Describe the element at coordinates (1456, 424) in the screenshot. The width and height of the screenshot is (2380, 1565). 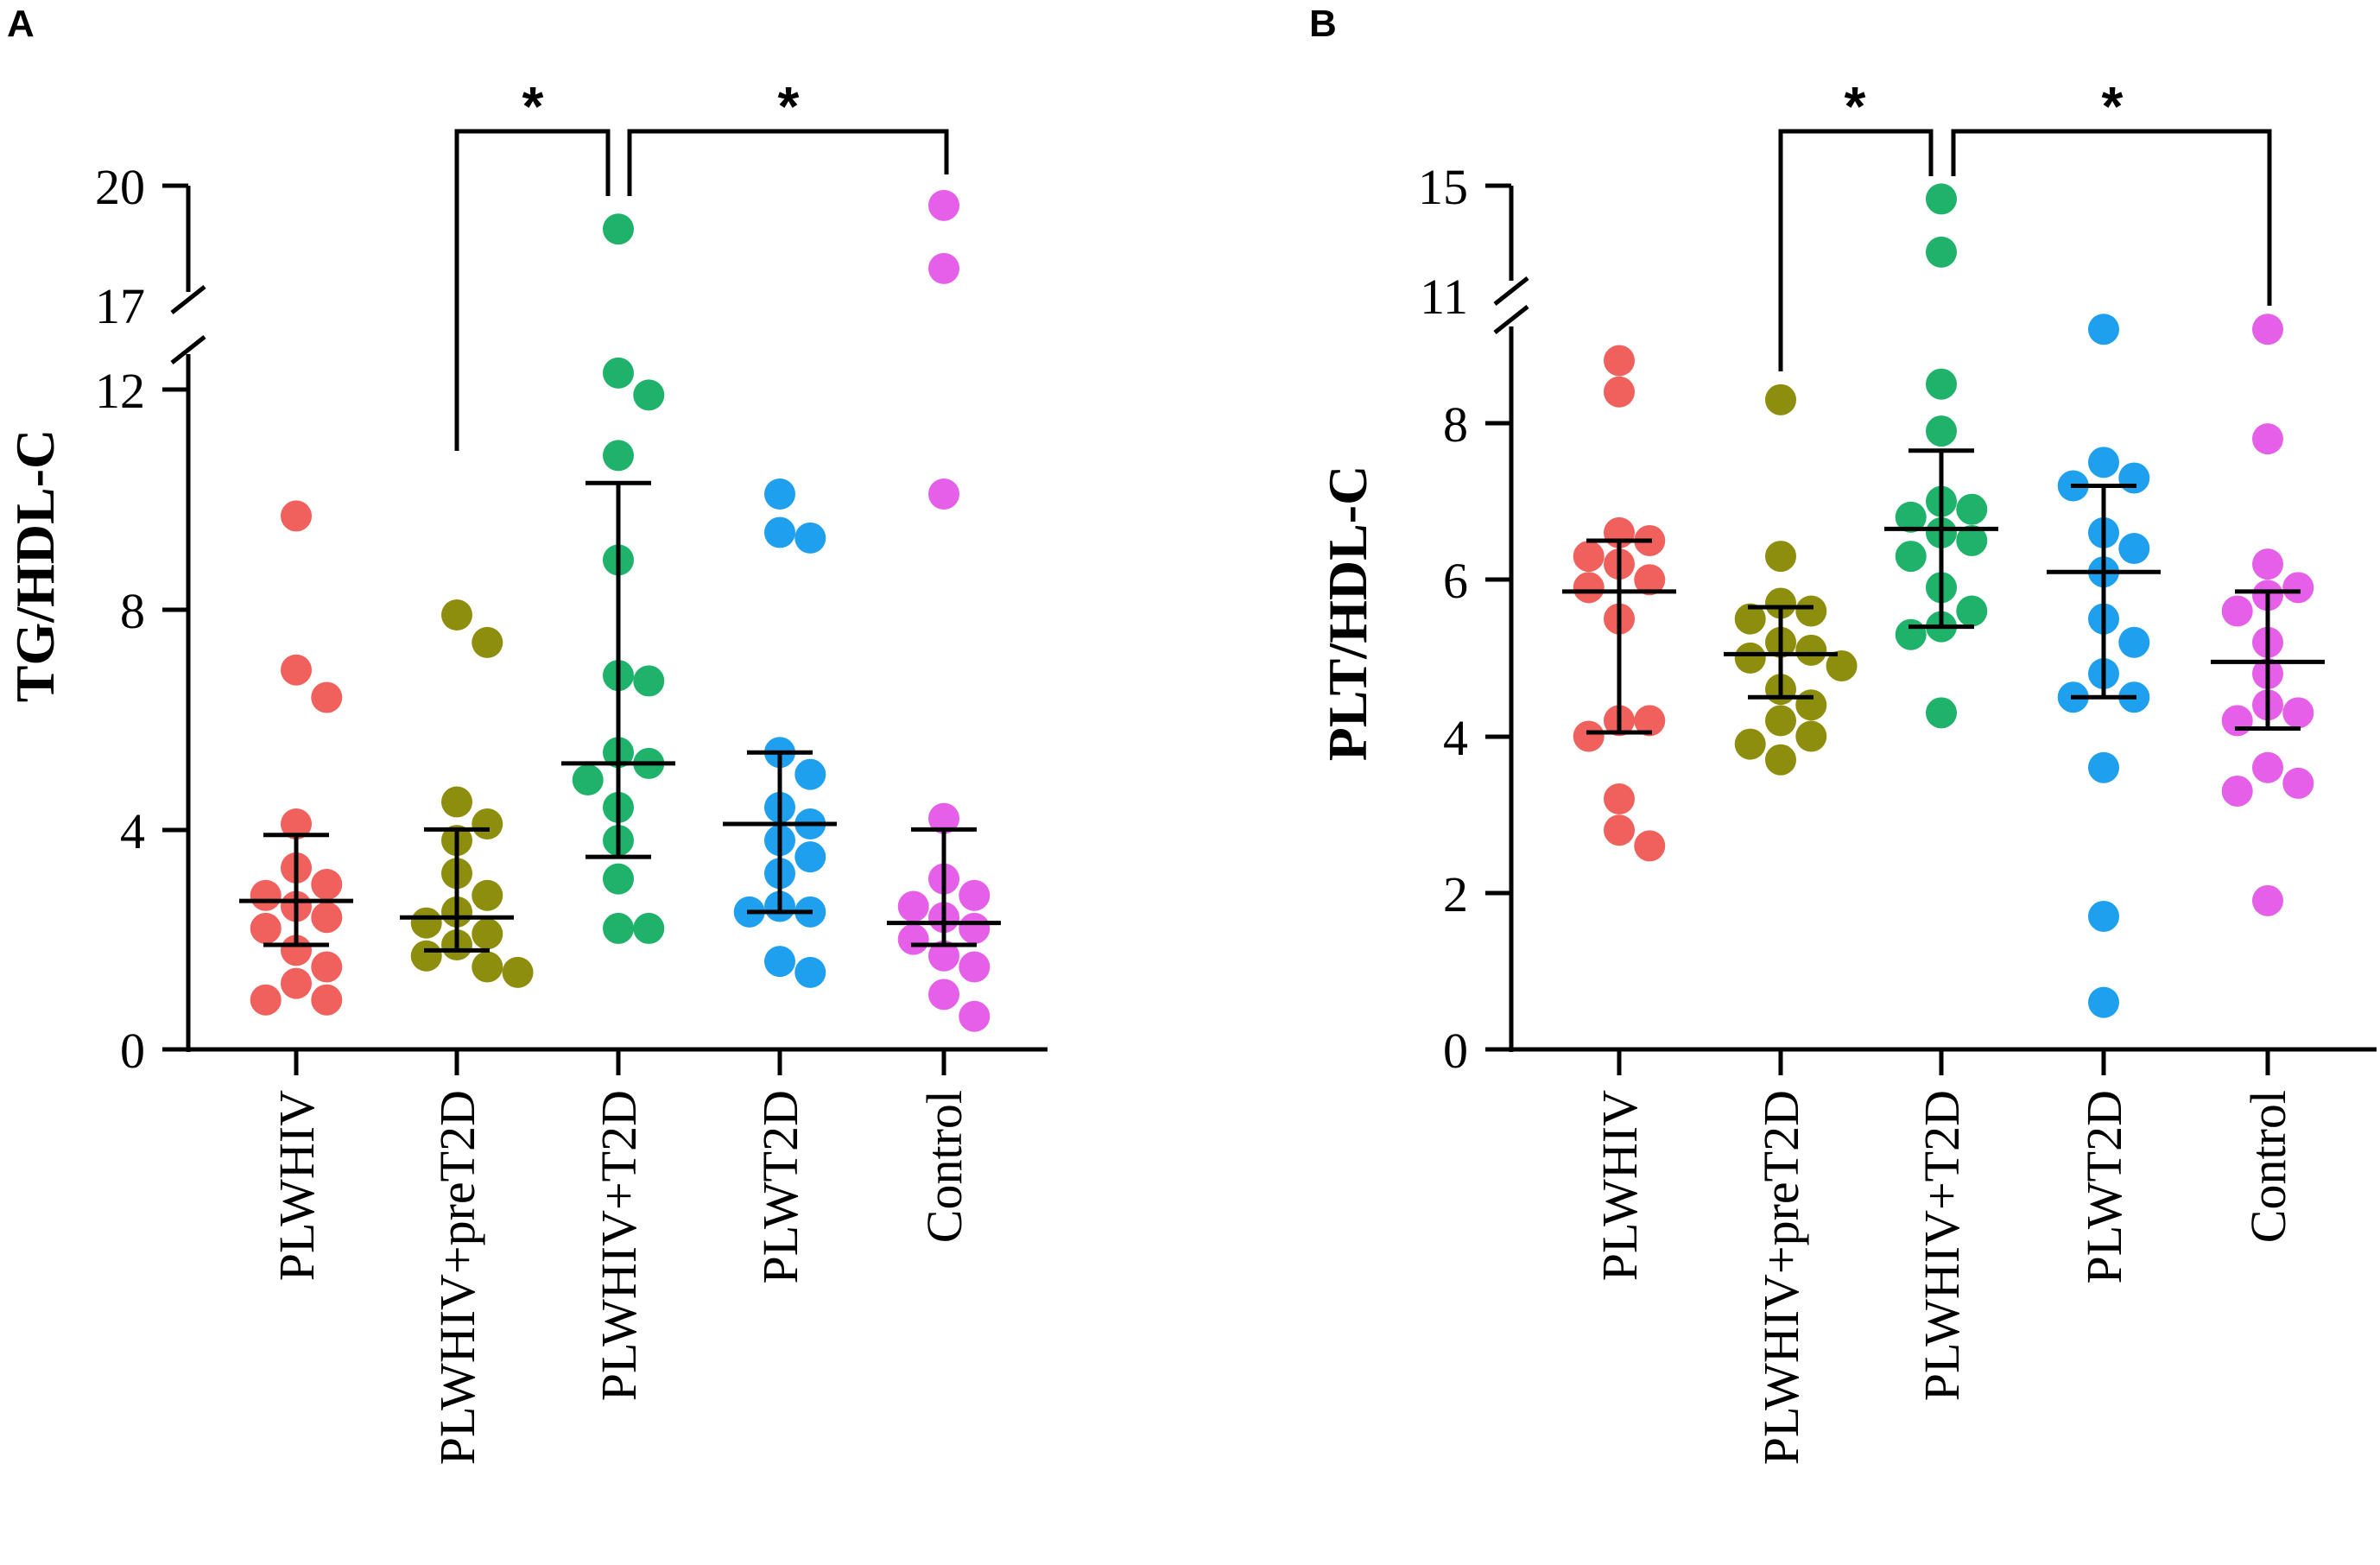
I see `y-tick-label-8-b: 8` at that location.